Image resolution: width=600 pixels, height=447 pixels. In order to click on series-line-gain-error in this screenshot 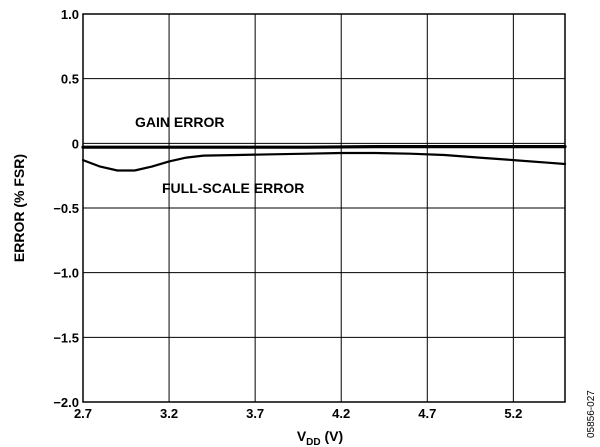, I will do `click(324, 147)`.